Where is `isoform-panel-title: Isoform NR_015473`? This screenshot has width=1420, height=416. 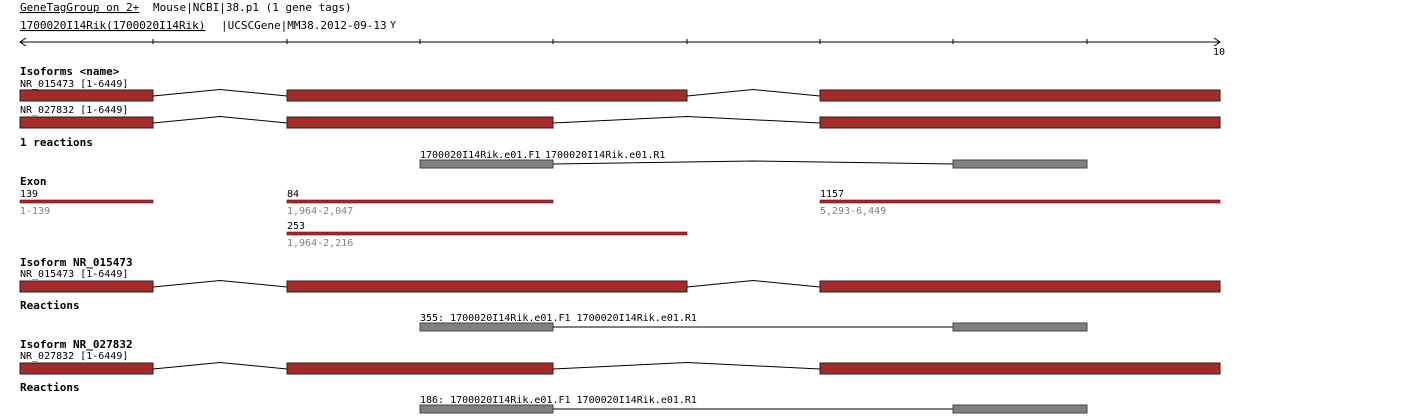 isoform-panel-title: Isoform NR_015473 is located at coordinates (76, 262).